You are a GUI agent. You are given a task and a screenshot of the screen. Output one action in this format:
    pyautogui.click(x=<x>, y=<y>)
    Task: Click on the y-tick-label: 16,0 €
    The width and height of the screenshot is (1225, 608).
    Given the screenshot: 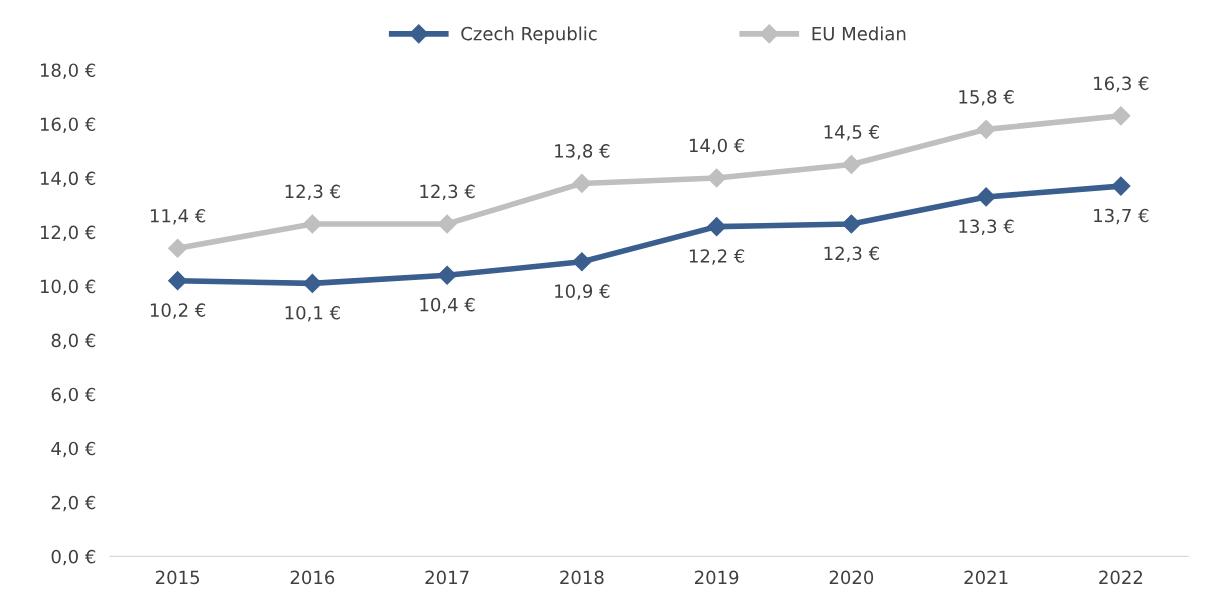 What is the action you would take?
    pyautogui.click(x=68, y=125)
    